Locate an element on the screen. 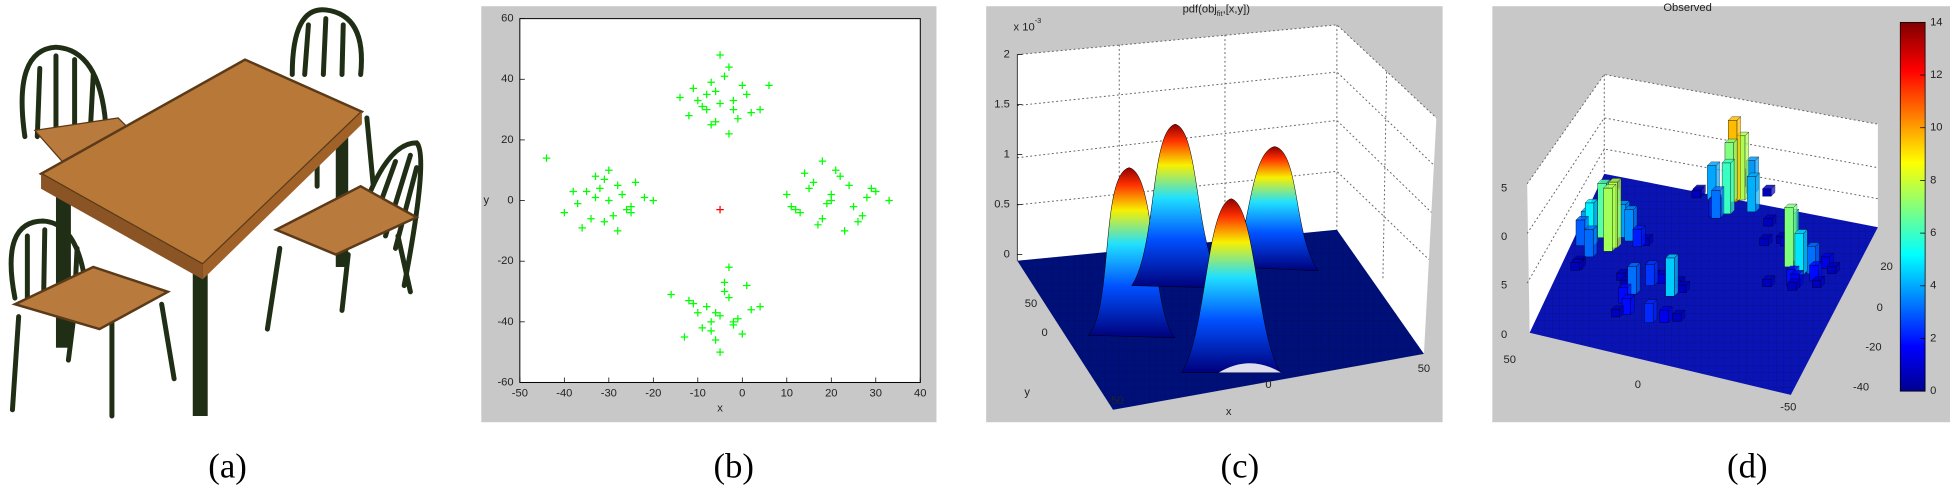 Image resolution: width=1950 pixels, height=493 pixels. colorbar-tick-label: 14 is located at coordinates (1936, 22).